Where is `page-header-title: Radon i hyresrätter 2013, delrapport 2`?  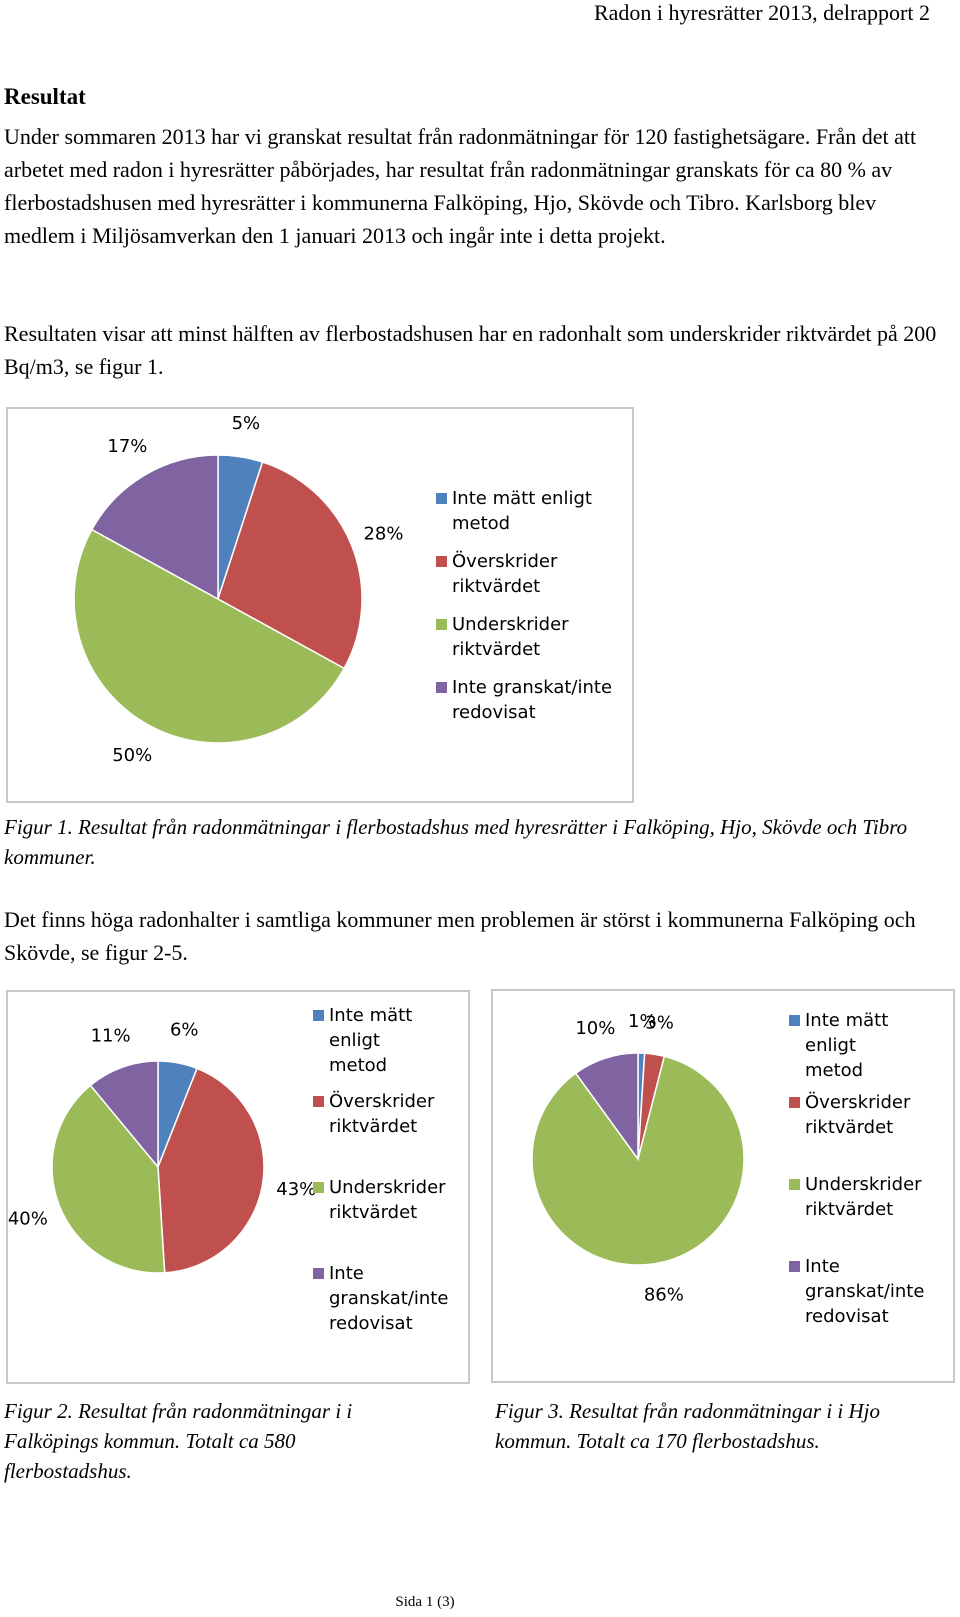
page-header-title: Radon i hyresrätter 2013, delrapport 2 is located at coordinates (761, 12).